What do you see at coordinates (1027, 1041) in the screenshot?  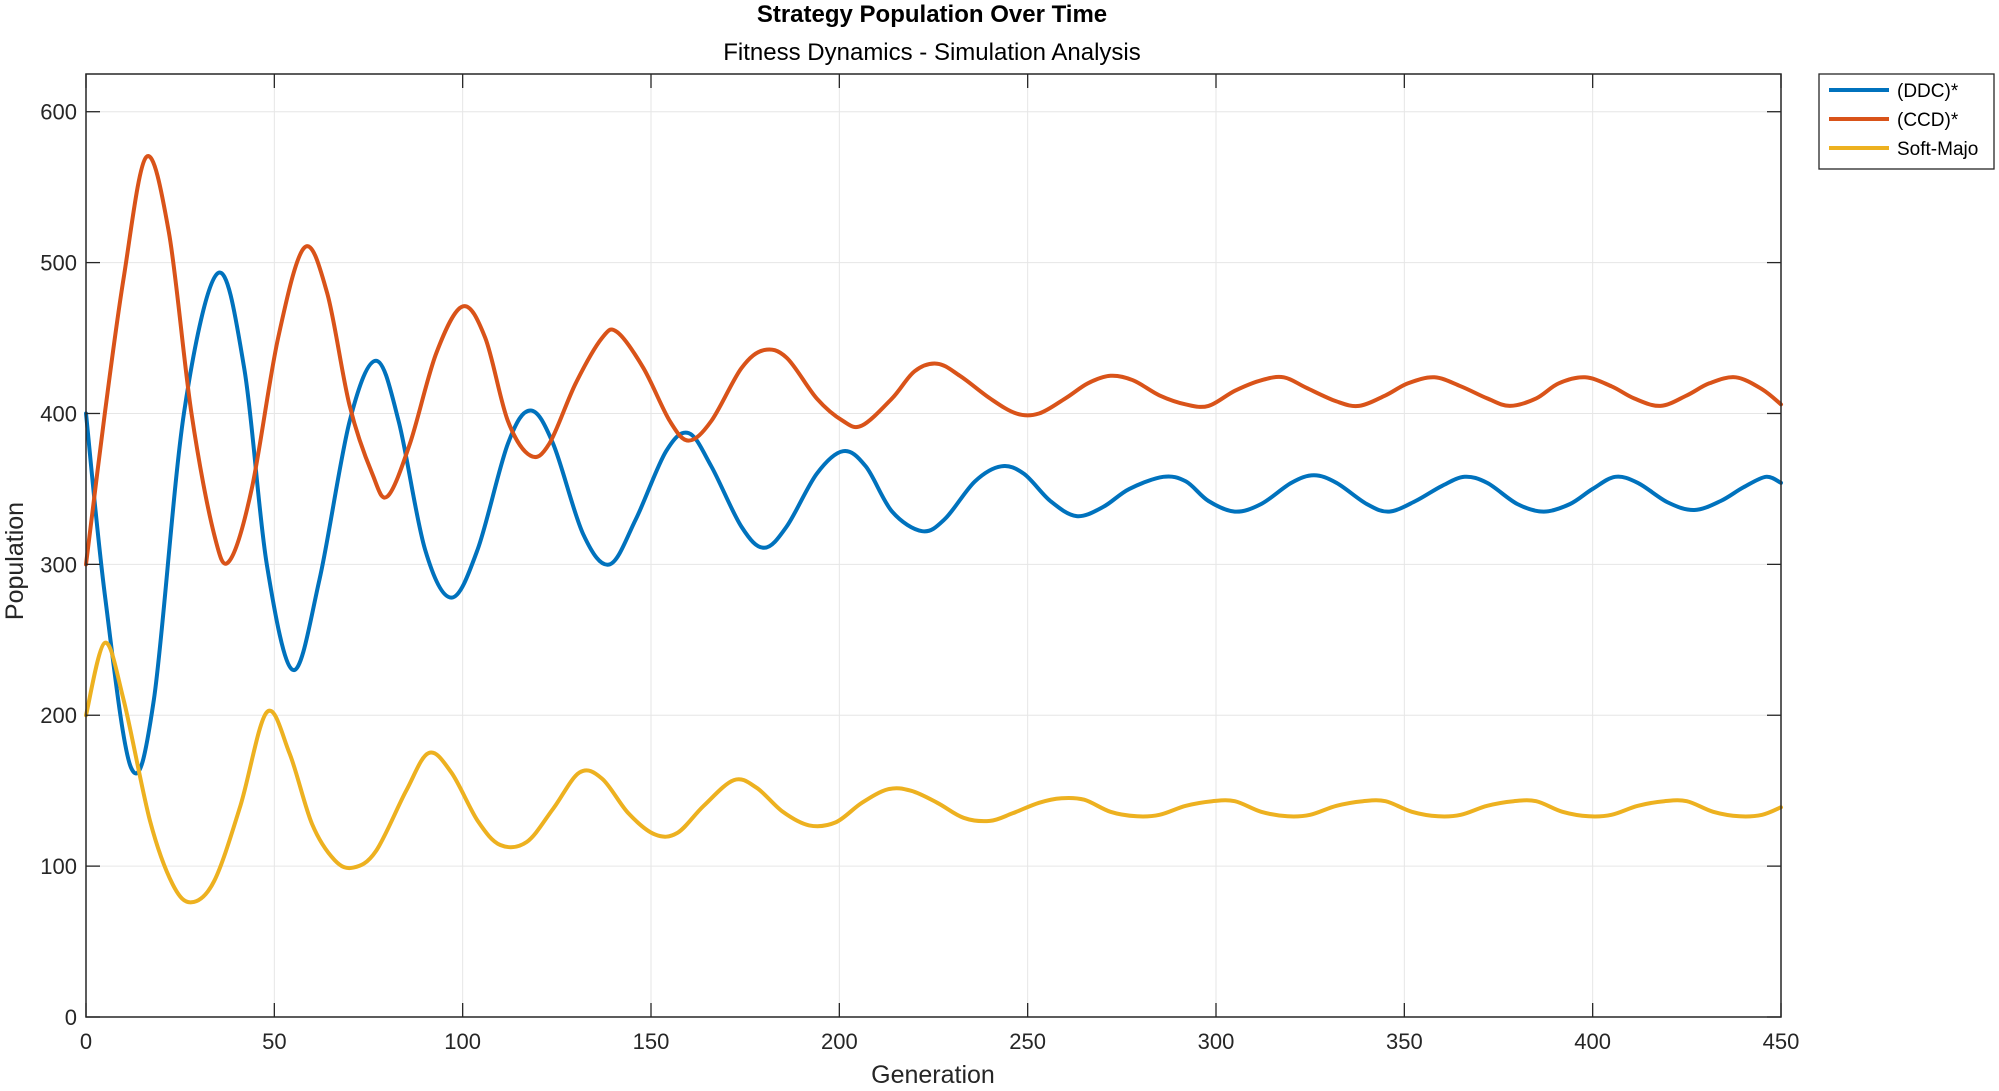 I see `x-tick-label: 250` at bounding box center [1027, 1041].